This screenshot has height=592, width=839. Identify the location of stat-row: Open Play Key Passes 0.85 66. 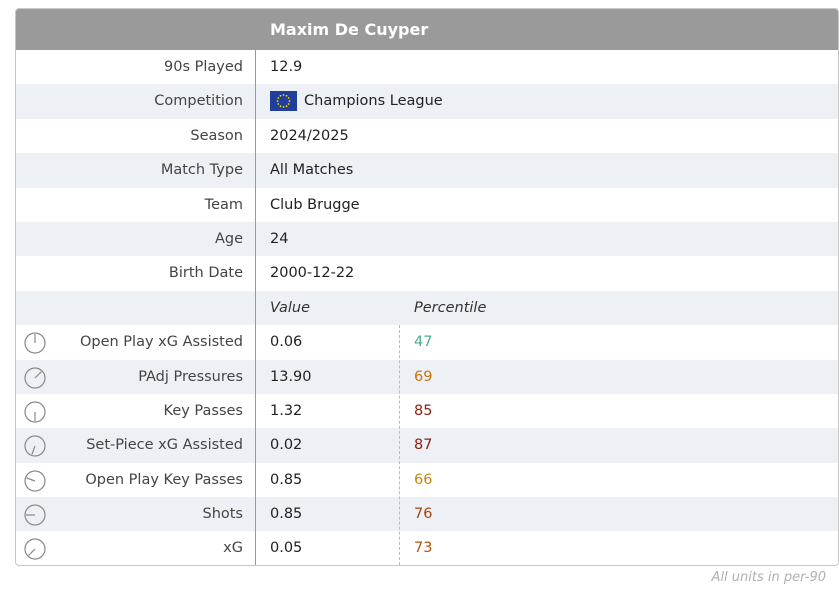
(427, 480).